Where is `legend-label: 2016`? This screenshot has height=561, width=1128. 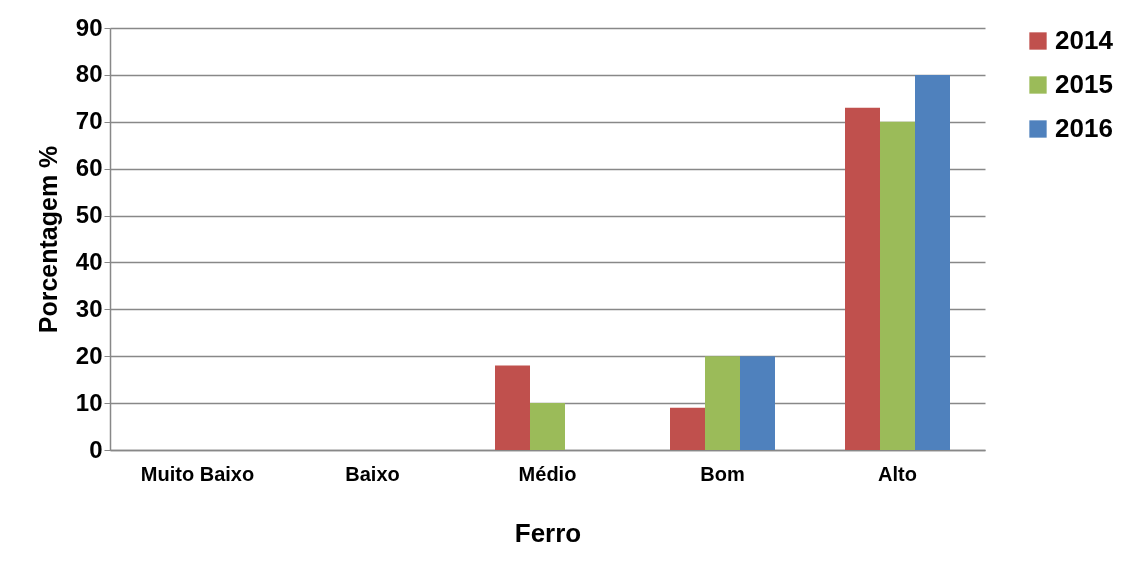
legend-label: 2016 is located at coordinates (1084, 128).